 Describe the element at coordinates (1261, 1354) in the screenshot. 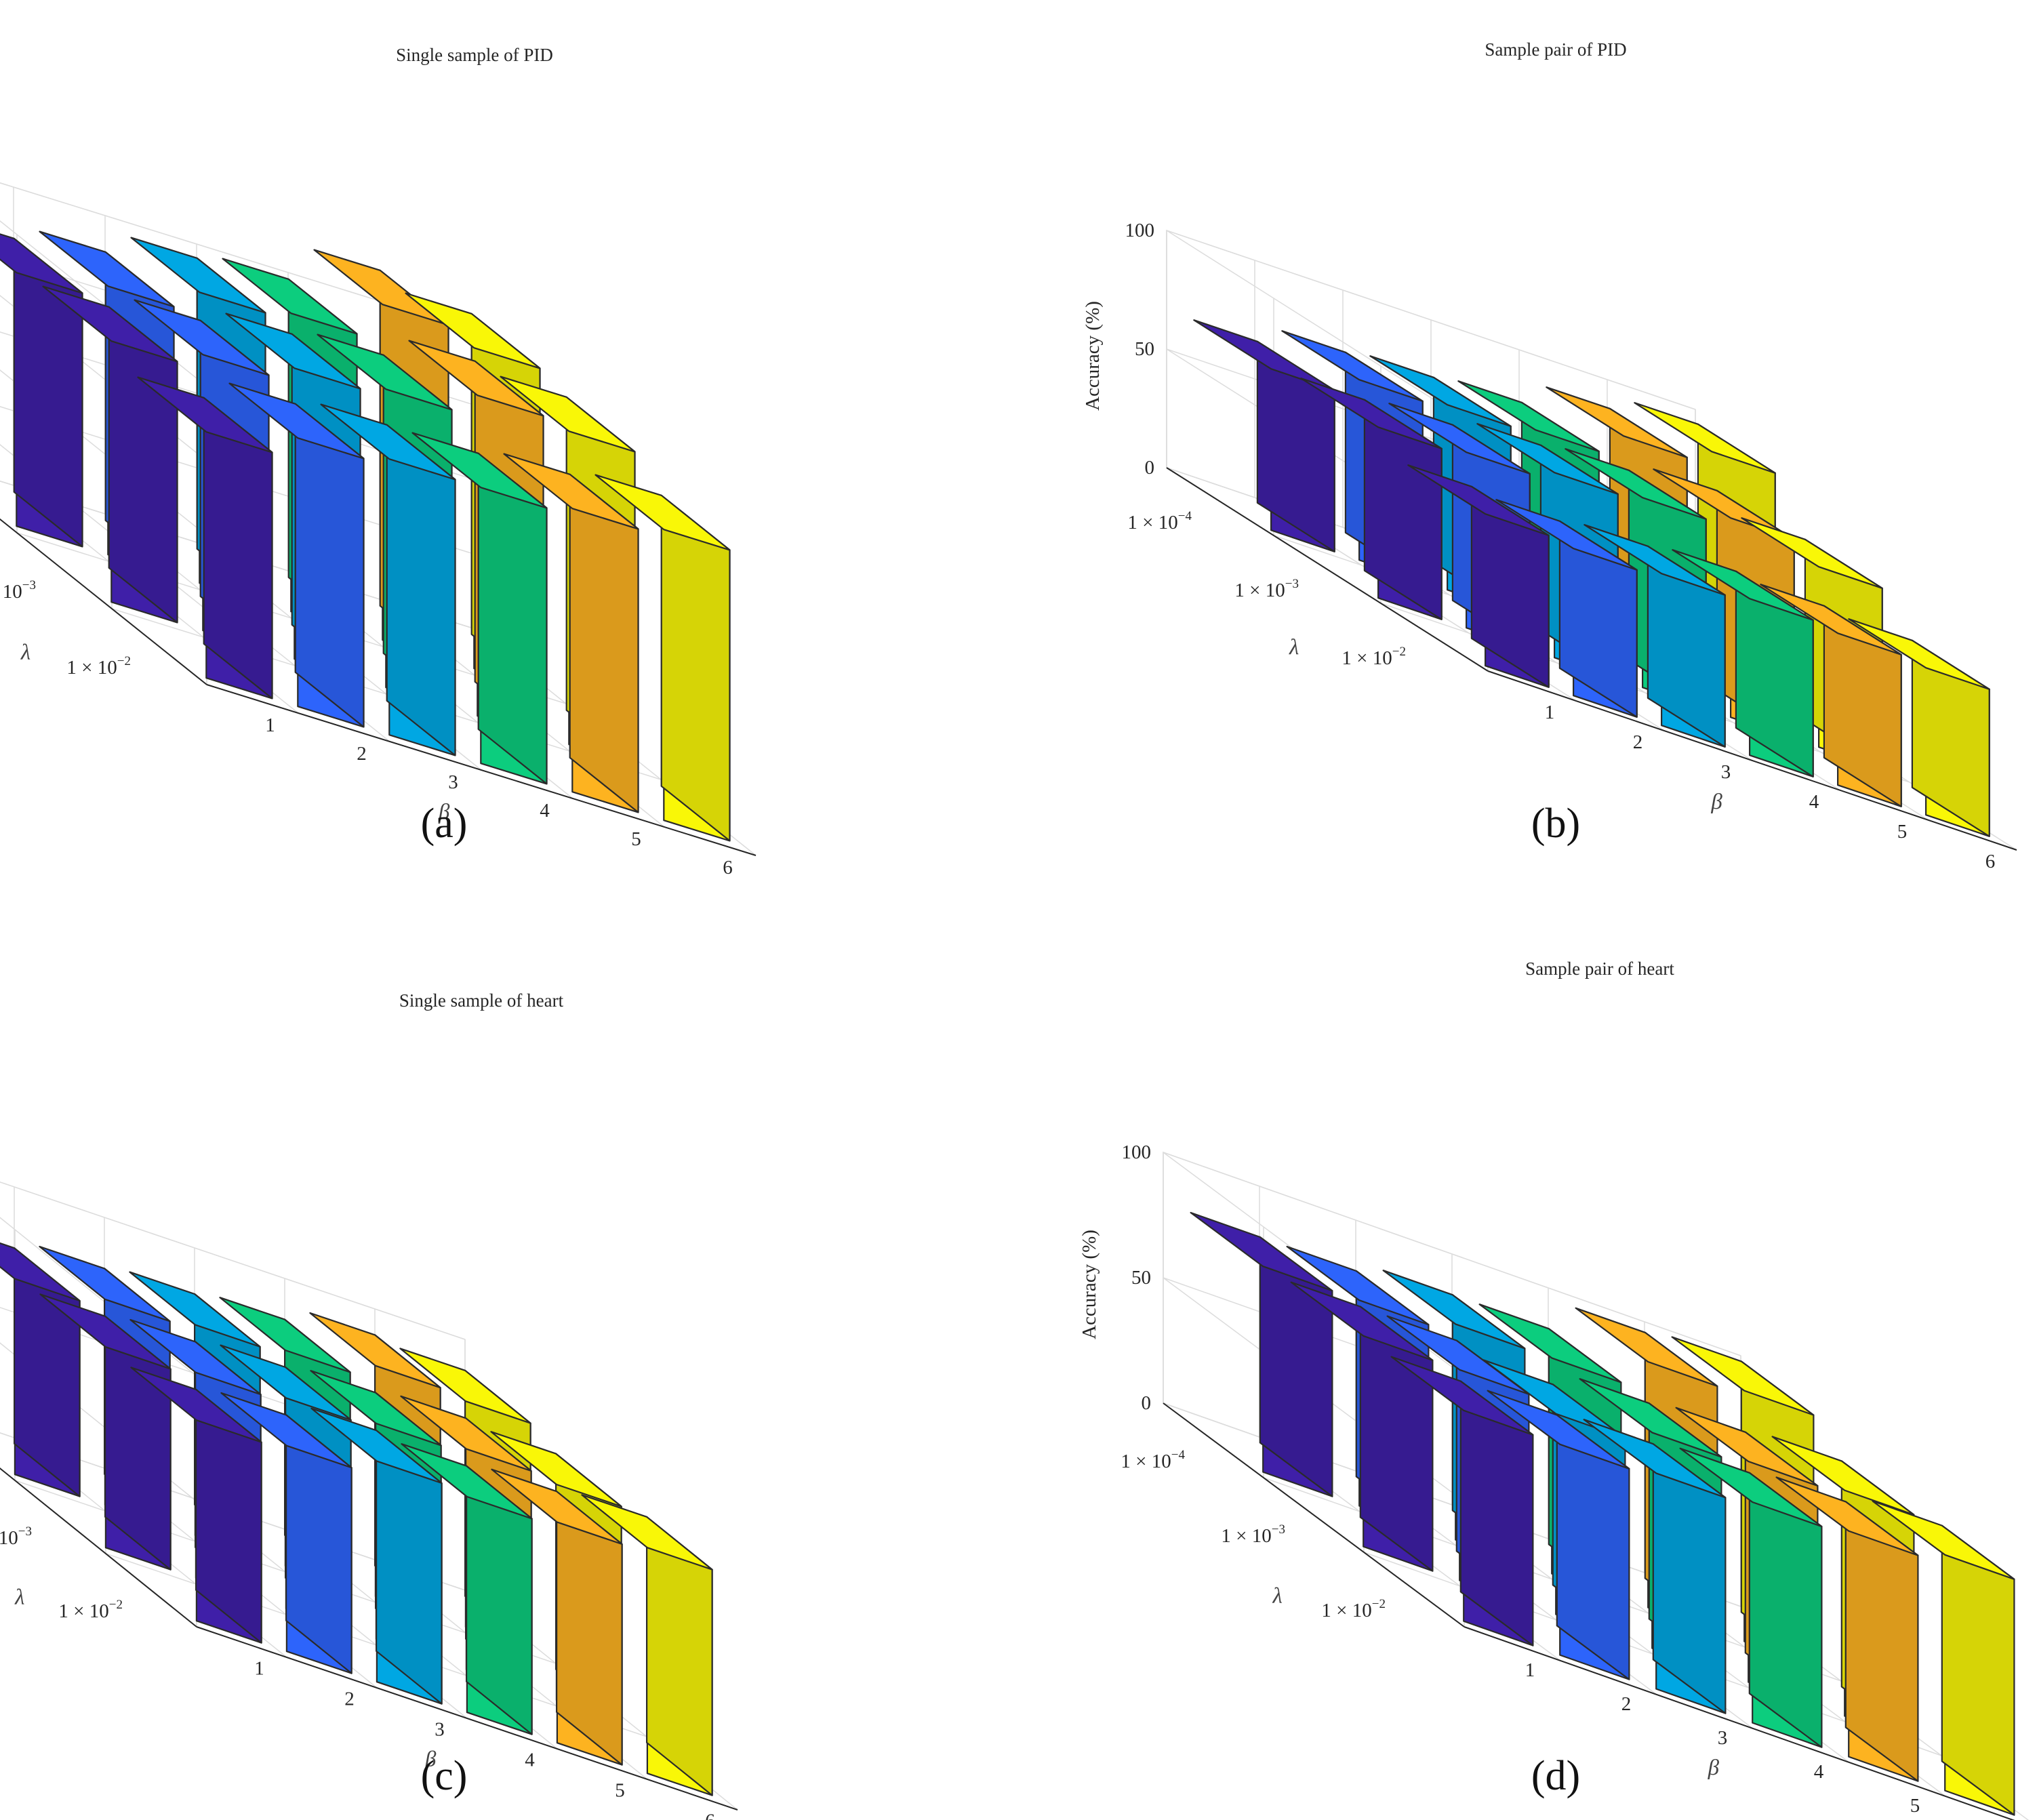

I see `bar-beta1-lambda1` at that location.